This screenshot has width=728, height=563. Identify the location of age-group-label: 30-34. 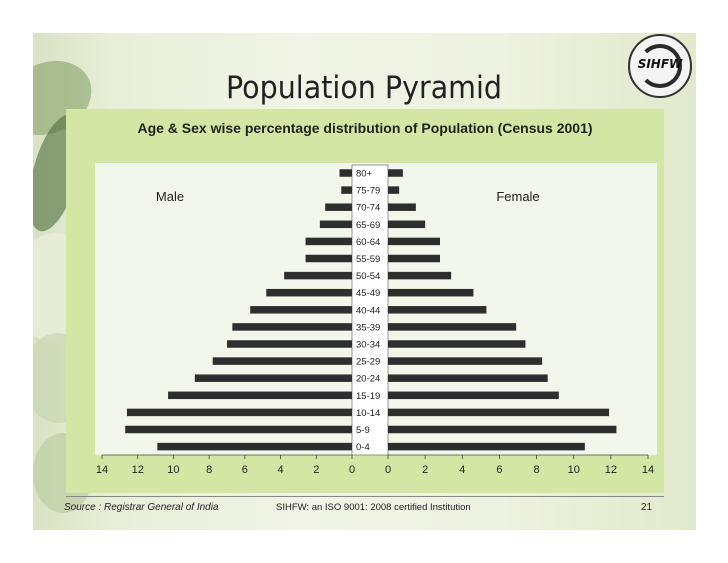
(368, 345).